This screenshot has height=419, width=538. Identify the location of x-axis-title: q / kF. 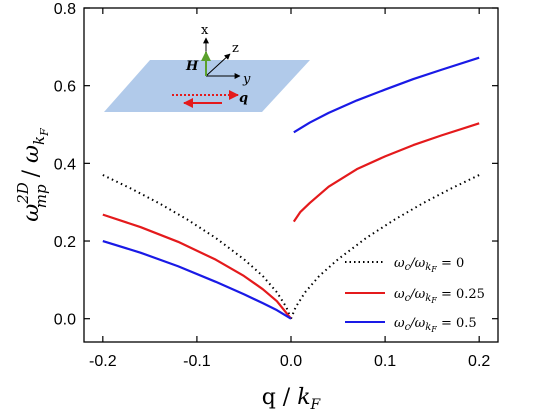
(292, 399).